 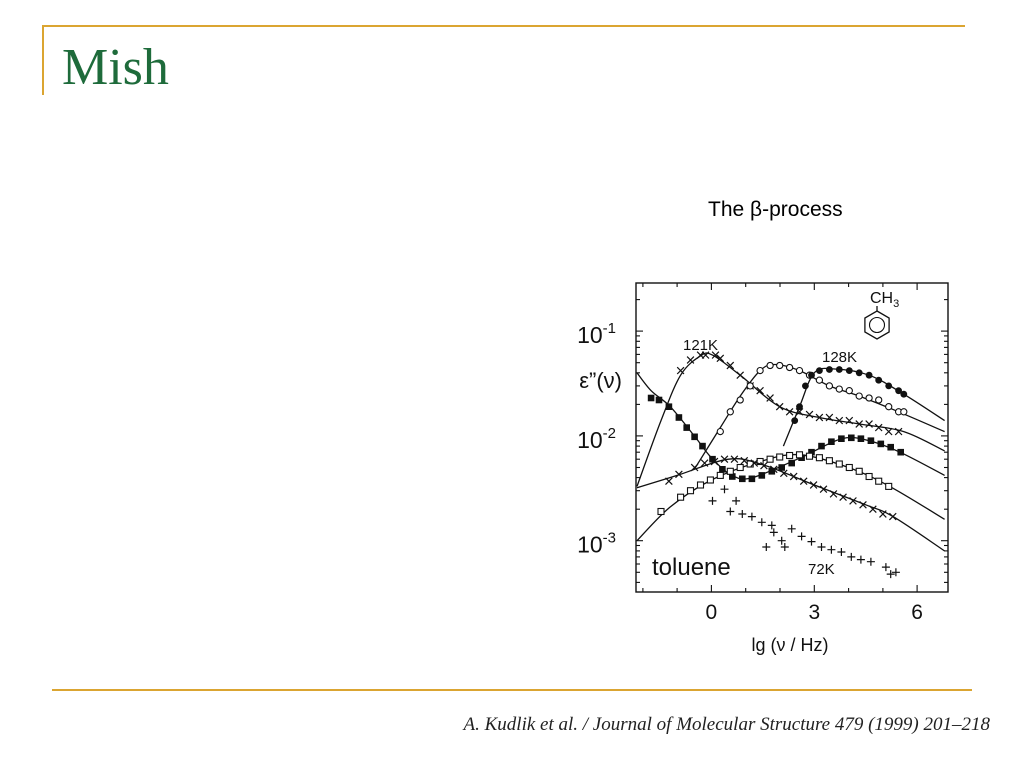 I want to click on series-72k, so click(x=804, y=532).